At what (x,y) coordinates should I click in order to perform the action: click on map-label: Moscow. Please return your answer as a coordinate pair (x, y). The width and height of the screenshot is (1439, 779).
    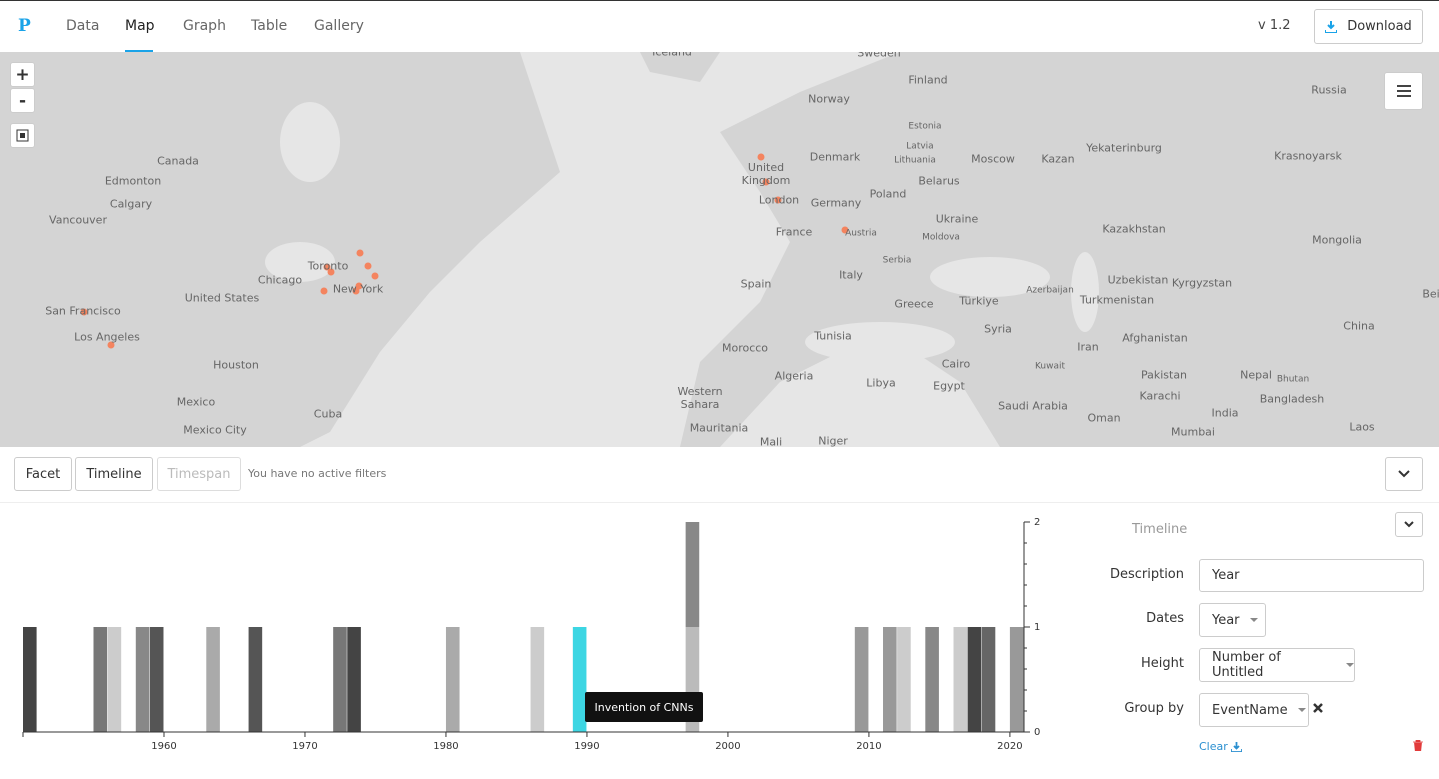
    Looking at the image, I should click on (993, 159).